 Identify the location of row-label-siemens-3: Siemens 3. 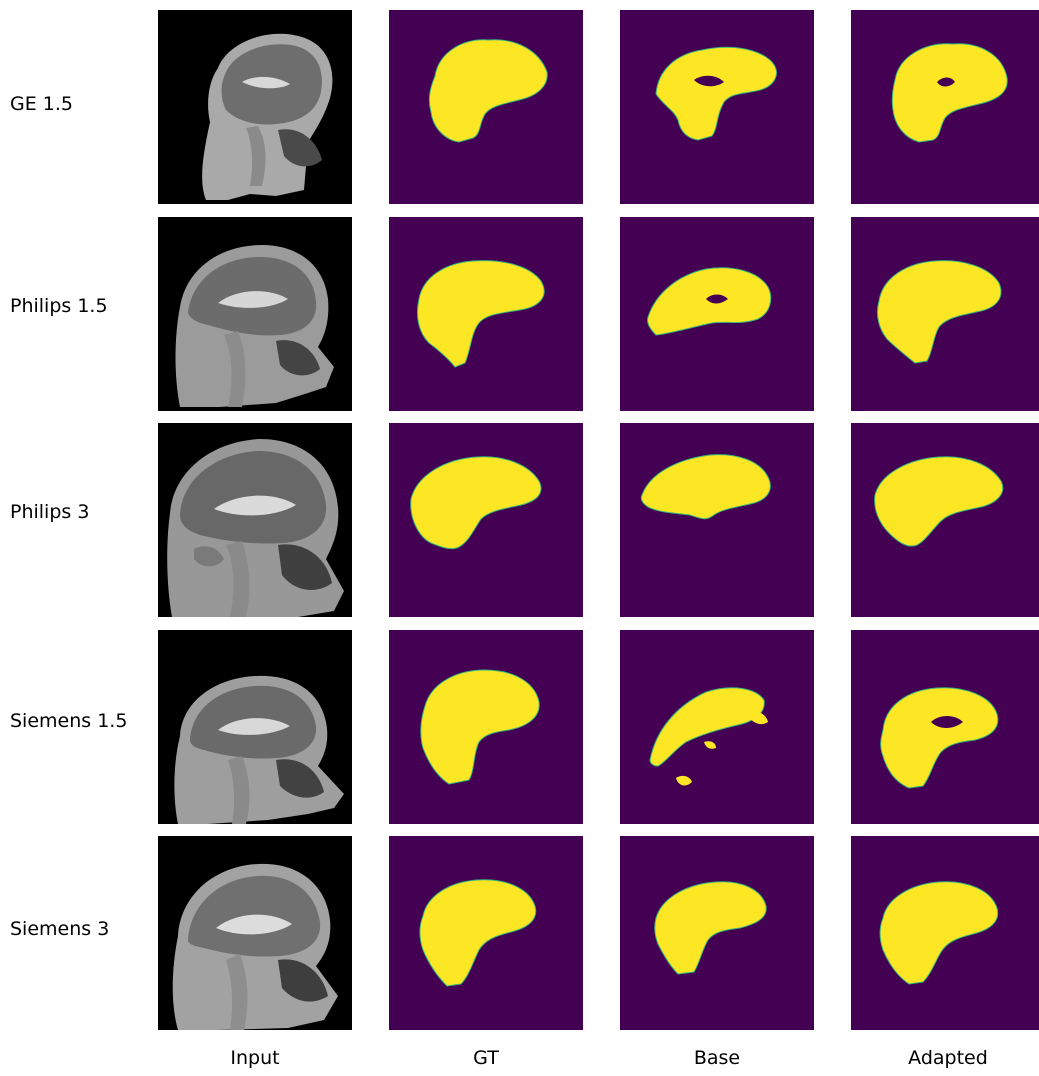
(60, 929).